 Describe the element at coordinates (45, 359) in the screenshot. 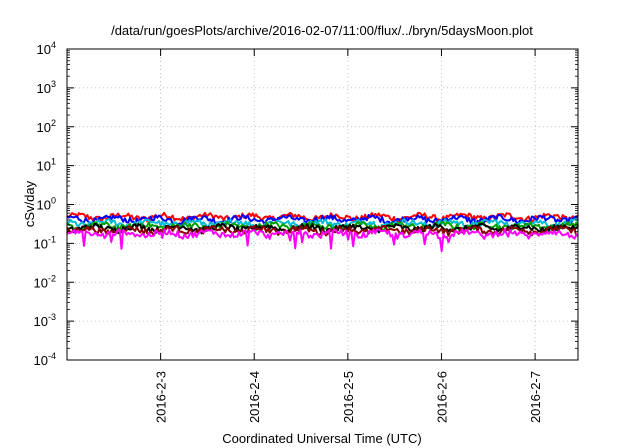

I see `y-tick-label: 10⁻⁴` at that location.